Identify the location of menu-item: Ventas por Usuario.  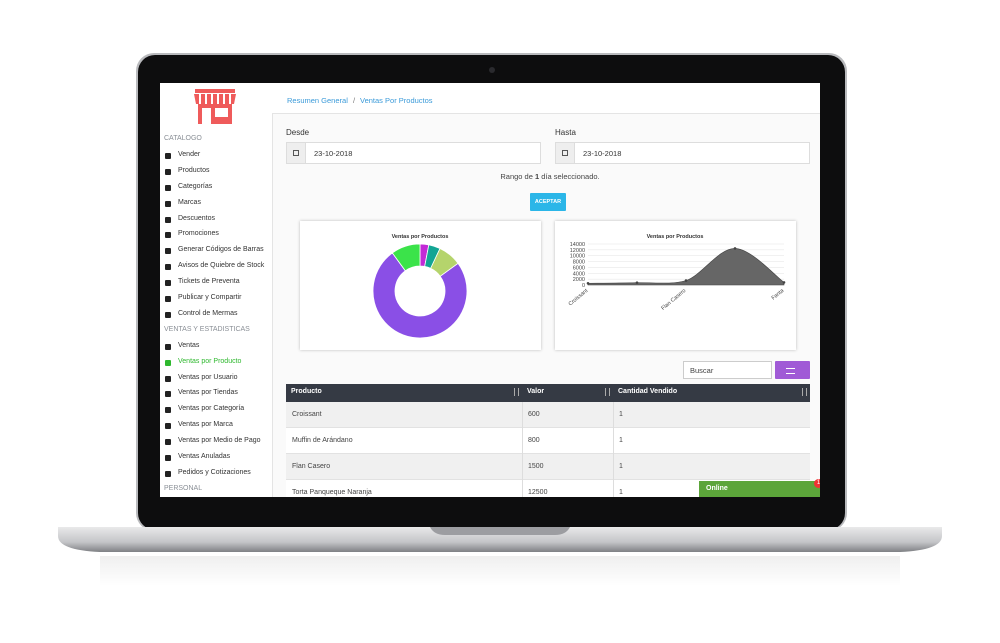
(208, 377).